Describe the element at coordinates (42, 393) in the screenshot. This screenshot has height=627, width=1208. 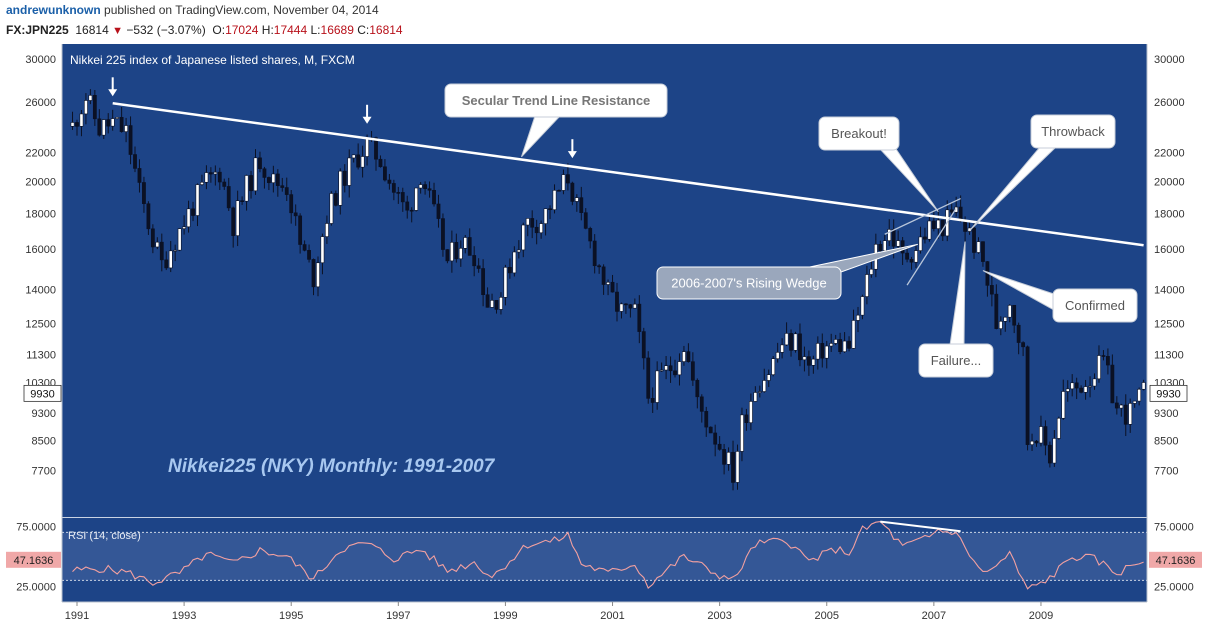
I see `last-price-tag` at that location.